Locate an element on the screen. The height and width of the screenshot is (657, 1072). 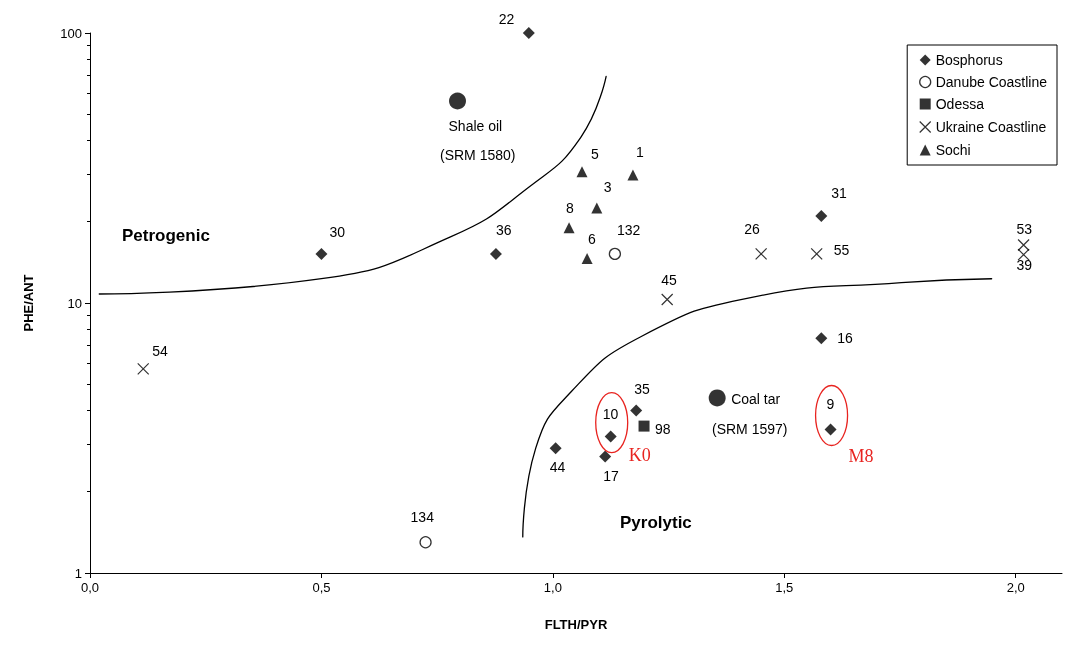
annotation: 5 is located at coordinates (595, 153).